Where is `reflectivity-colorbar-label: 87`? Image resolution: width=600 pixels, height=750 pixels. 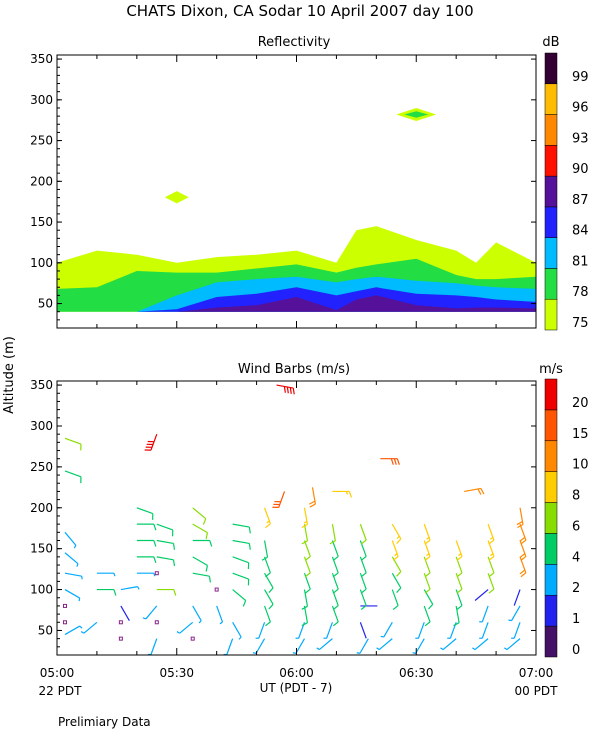
reflectivity-colorbar-label: 87 is located at coordinates (580, 200).